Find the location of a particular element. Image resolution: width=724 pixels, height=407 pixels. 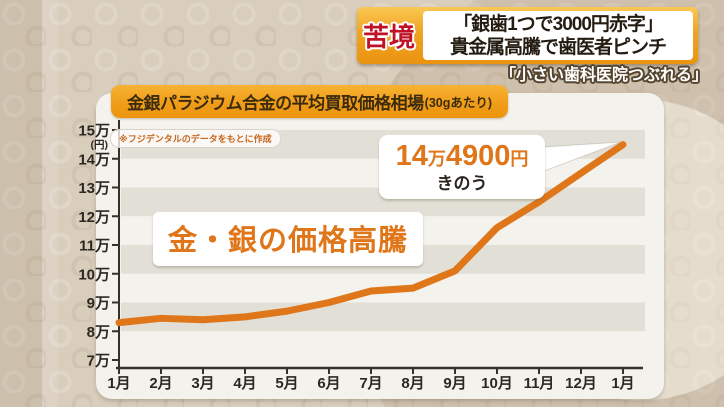

headline-line2: 貴金属高騰で歯医者ピンチ is located at coordinates (558, 47).